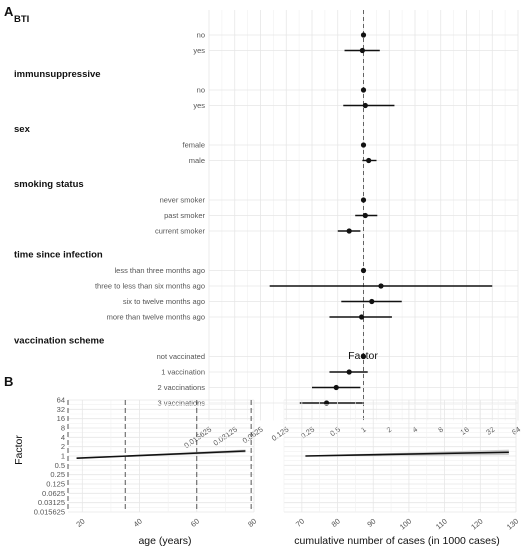  What do you see at coordinates (164, 541) in the screenshot?
I see `age-x-axis-title: age (years)` at bounding box center [164, 541].